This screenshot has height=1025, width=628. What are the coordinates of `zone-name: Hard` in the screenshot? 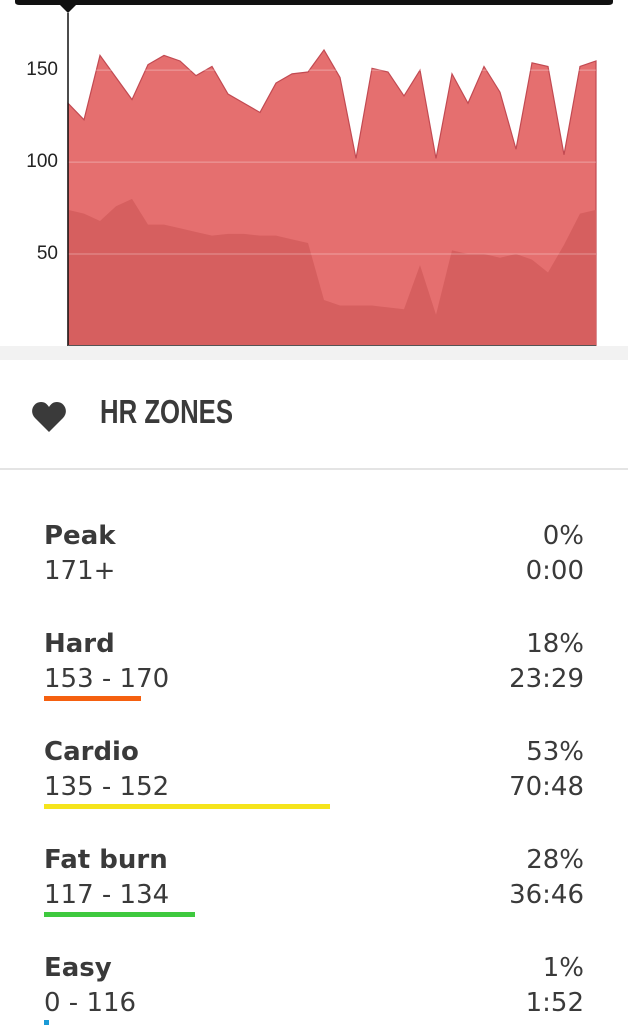 It's located at (79, 644).